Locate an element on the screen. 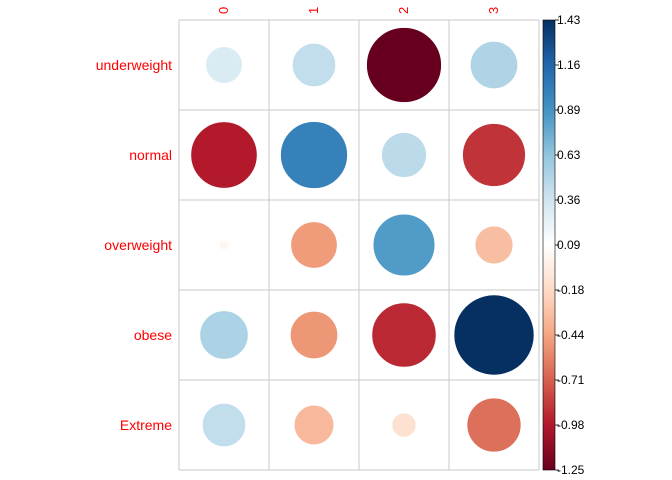 Image resolution: width=672 pixels, height=480 pixels. colorbar-tick-label: 1.43 is located at coordinates (569, 20).